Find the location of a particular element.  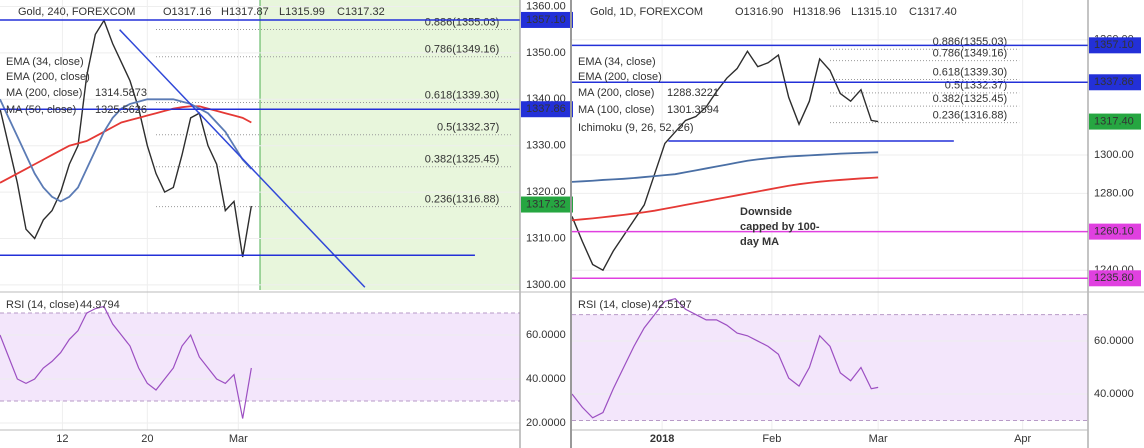

ohlc-value: H1318.96 is located at coordinates (817, 12).